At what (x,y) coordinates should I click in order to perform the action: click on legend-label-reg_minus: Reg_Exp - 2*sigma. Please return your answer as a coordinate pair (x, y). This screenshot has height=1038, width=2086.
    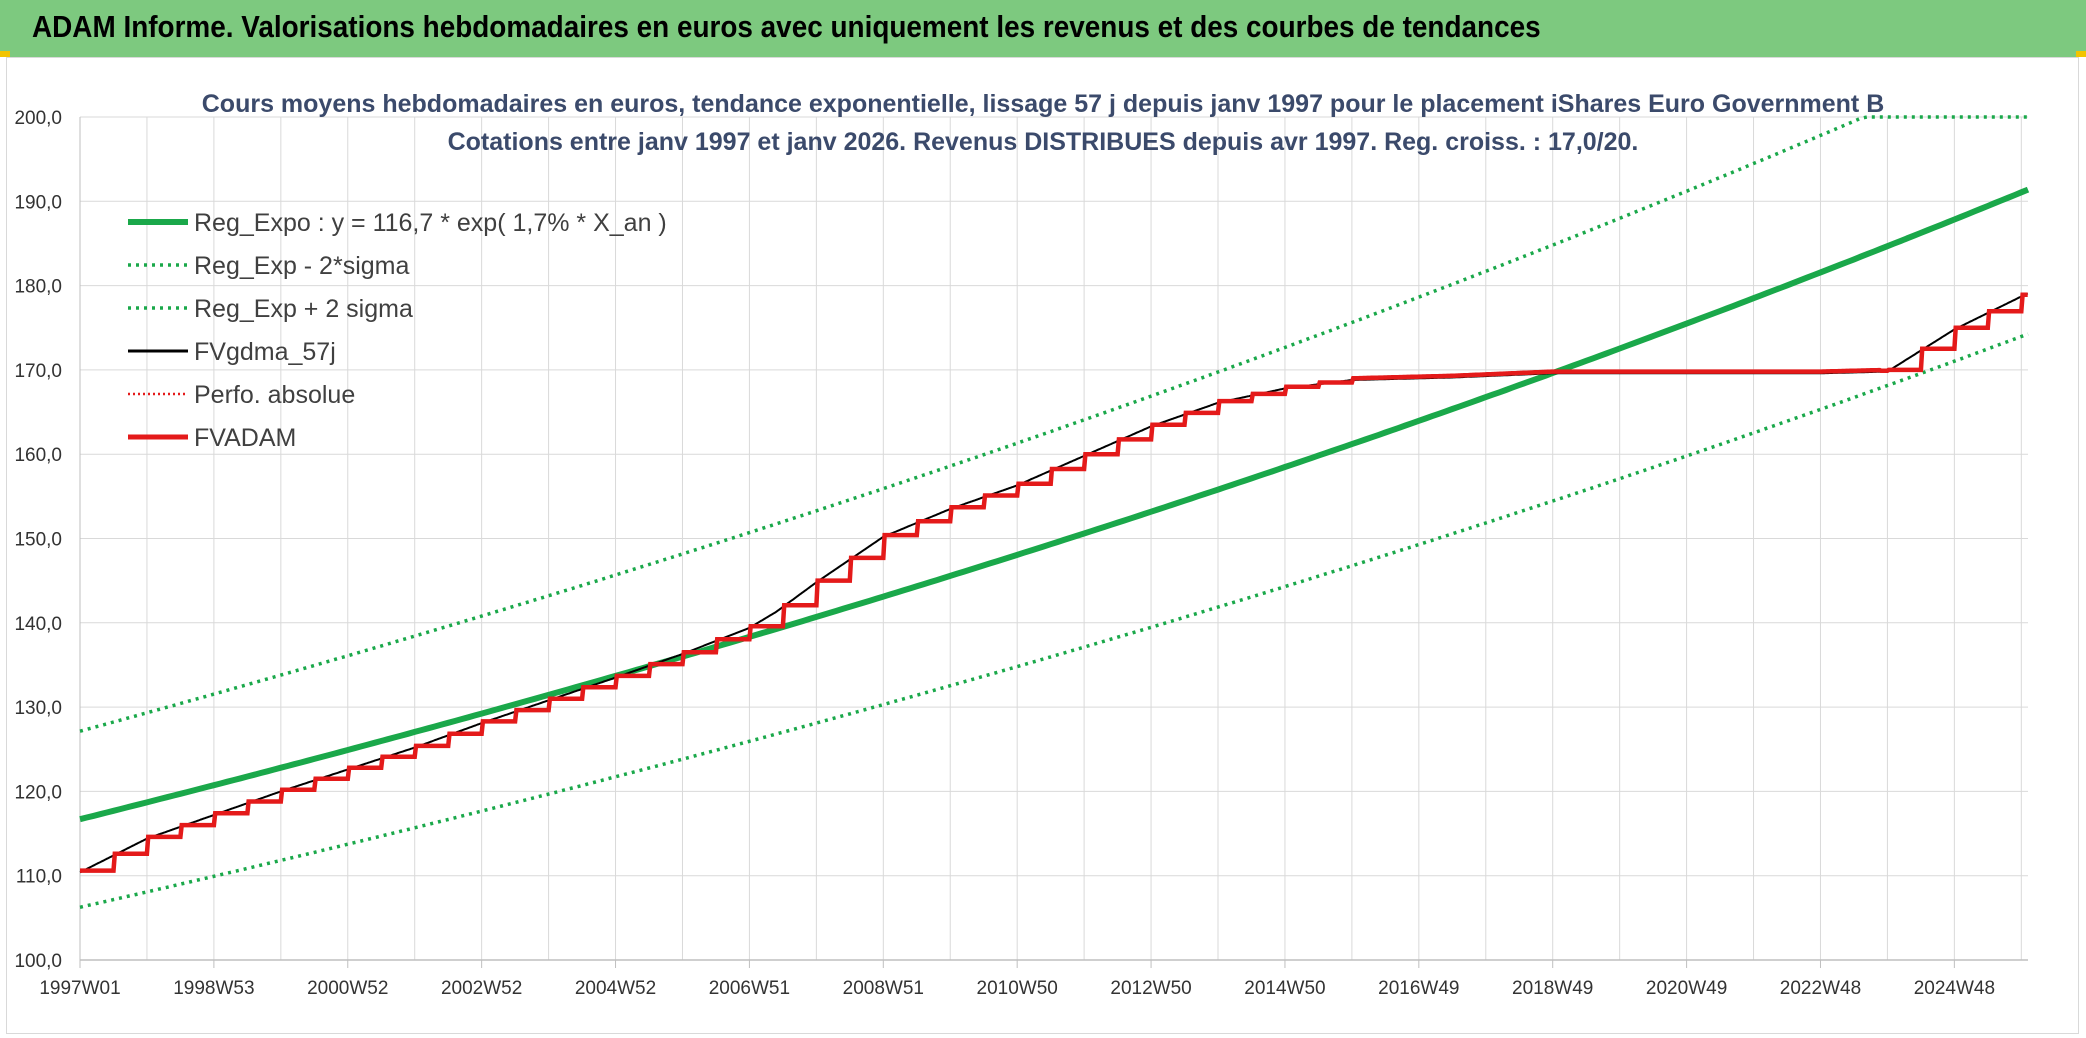
    Looking at the image, I should click on (301, 266).